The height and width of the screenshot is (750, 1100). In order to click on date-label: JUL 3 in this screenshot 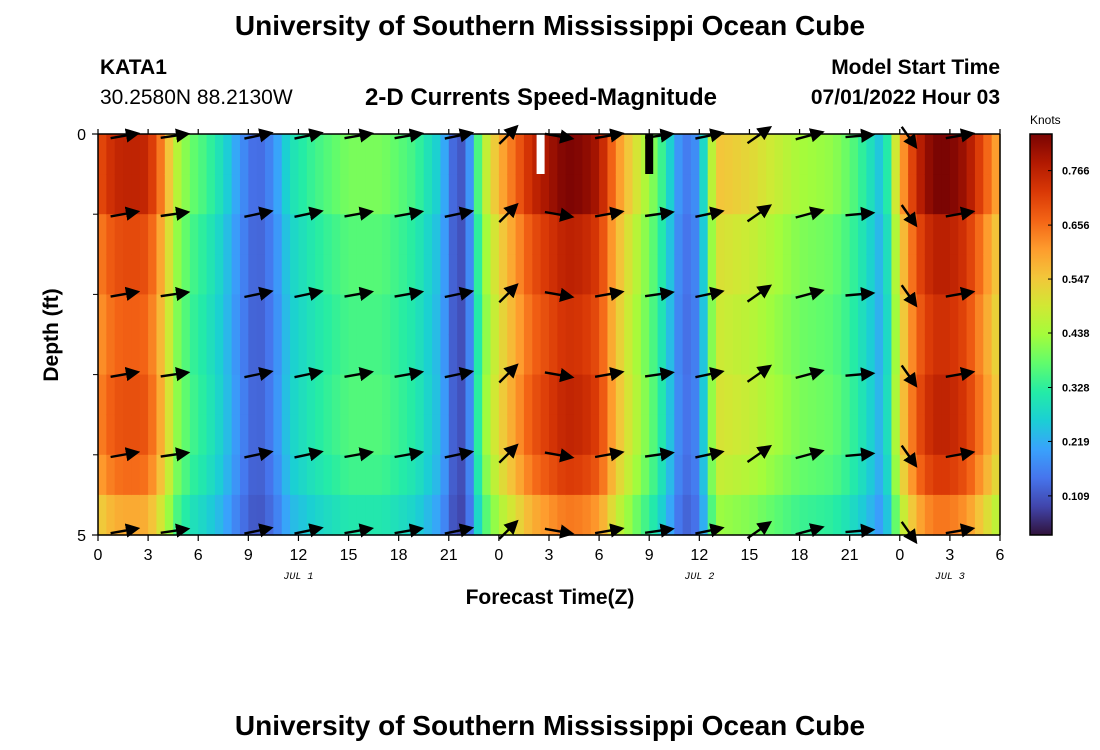, I will do `click(950, 577)`.